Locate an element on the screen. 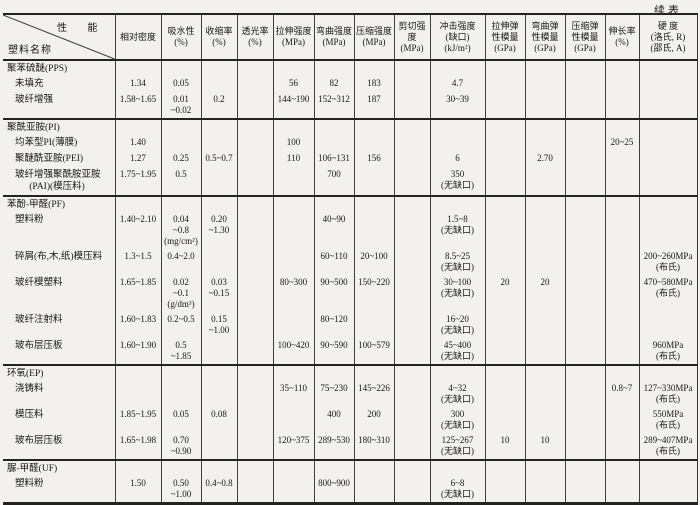 Image resolution: width=700 pixels, height=505 pixels. value-cell: 183 is located at coordinates (373, 84).